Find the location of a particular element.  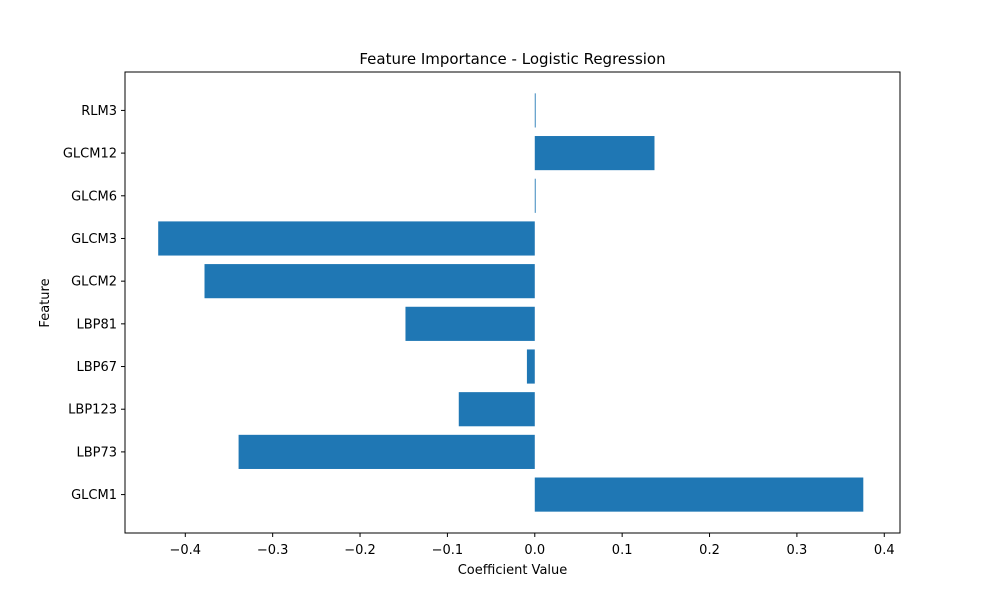

x-axis-label: Coefficient Value is located at coordinates (513, 570).